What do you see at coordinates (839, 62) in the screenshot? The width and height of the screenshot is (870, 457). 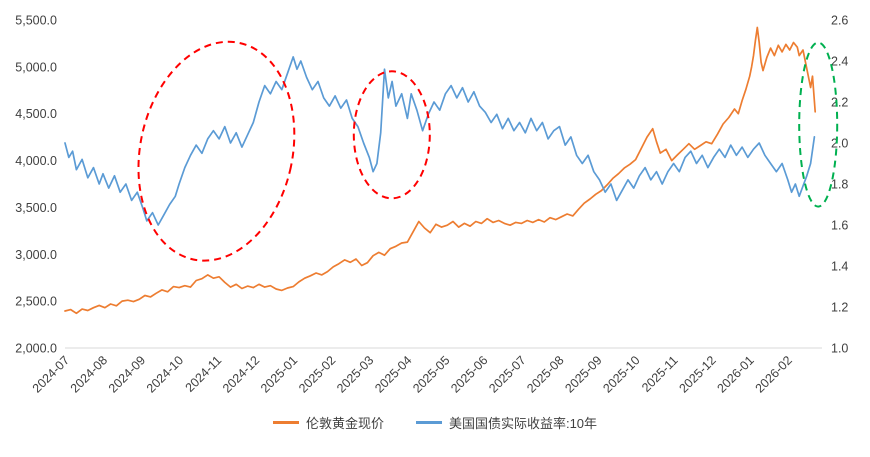 I see `right-axis-tick-label: 2.4` at bounding box center [839, 62].